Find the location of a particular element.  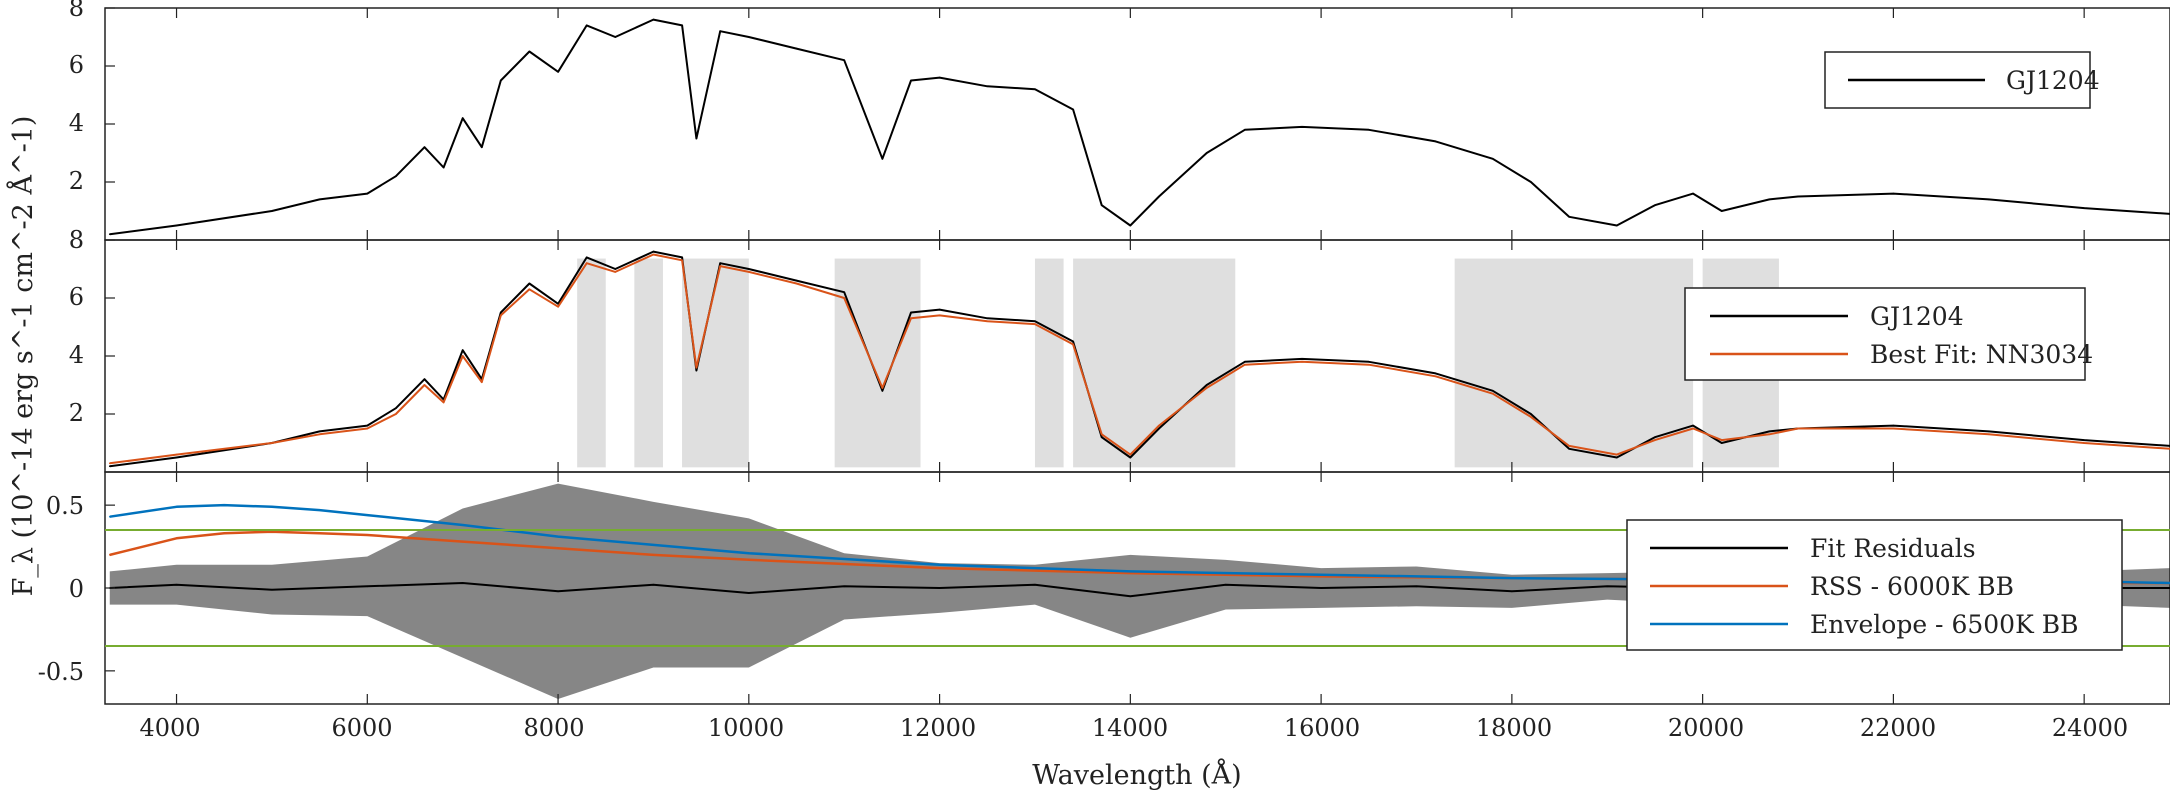

bottom-ytick-0: 0 is located at coordinates (76, 589).